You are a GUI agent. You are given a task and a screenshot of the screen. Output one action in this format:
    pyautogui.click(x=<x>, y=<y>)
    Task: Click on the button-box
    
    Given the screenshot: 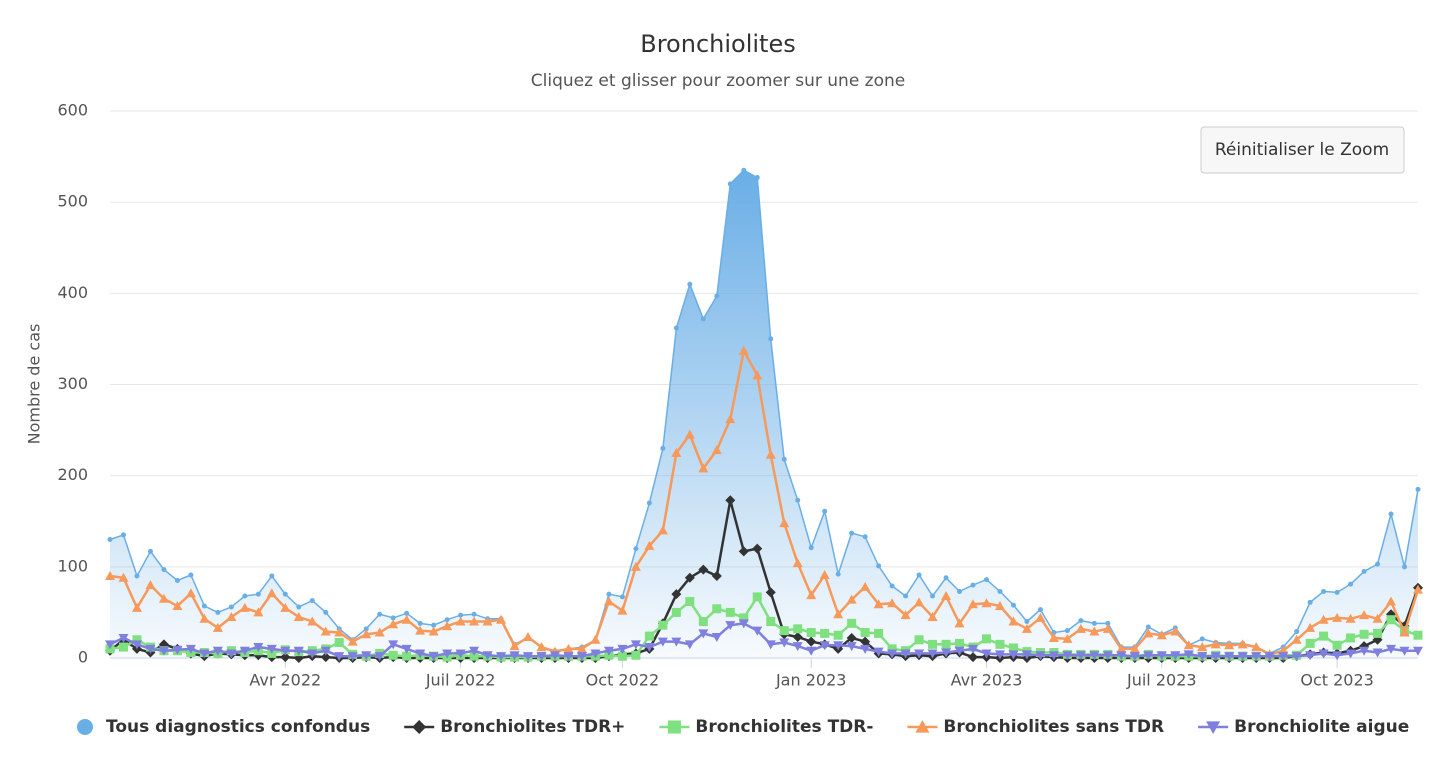 What is the action you would take?
    pyautogui.click(x=1302, y=150)
    